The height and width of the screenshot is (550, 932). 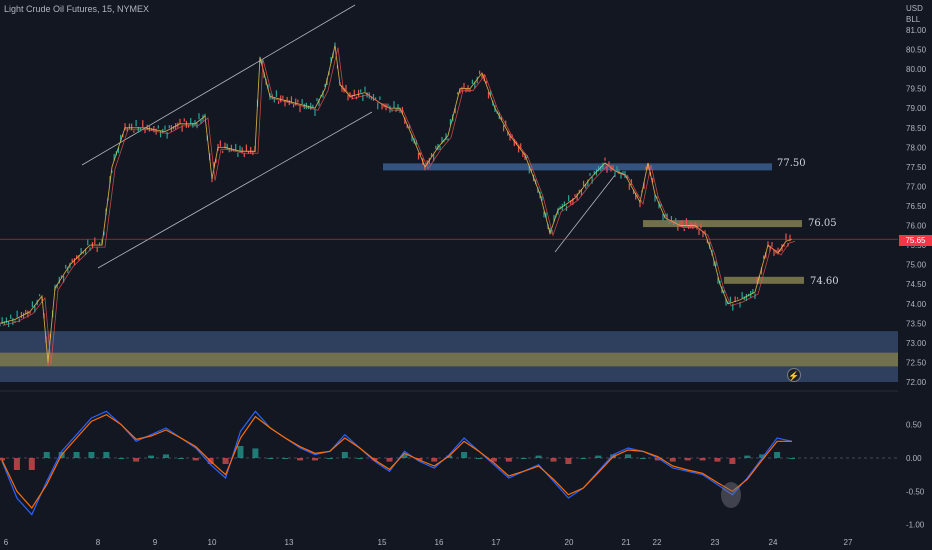 I want to click on level-label-76-05: 76.05, so click(x=822, y=223).